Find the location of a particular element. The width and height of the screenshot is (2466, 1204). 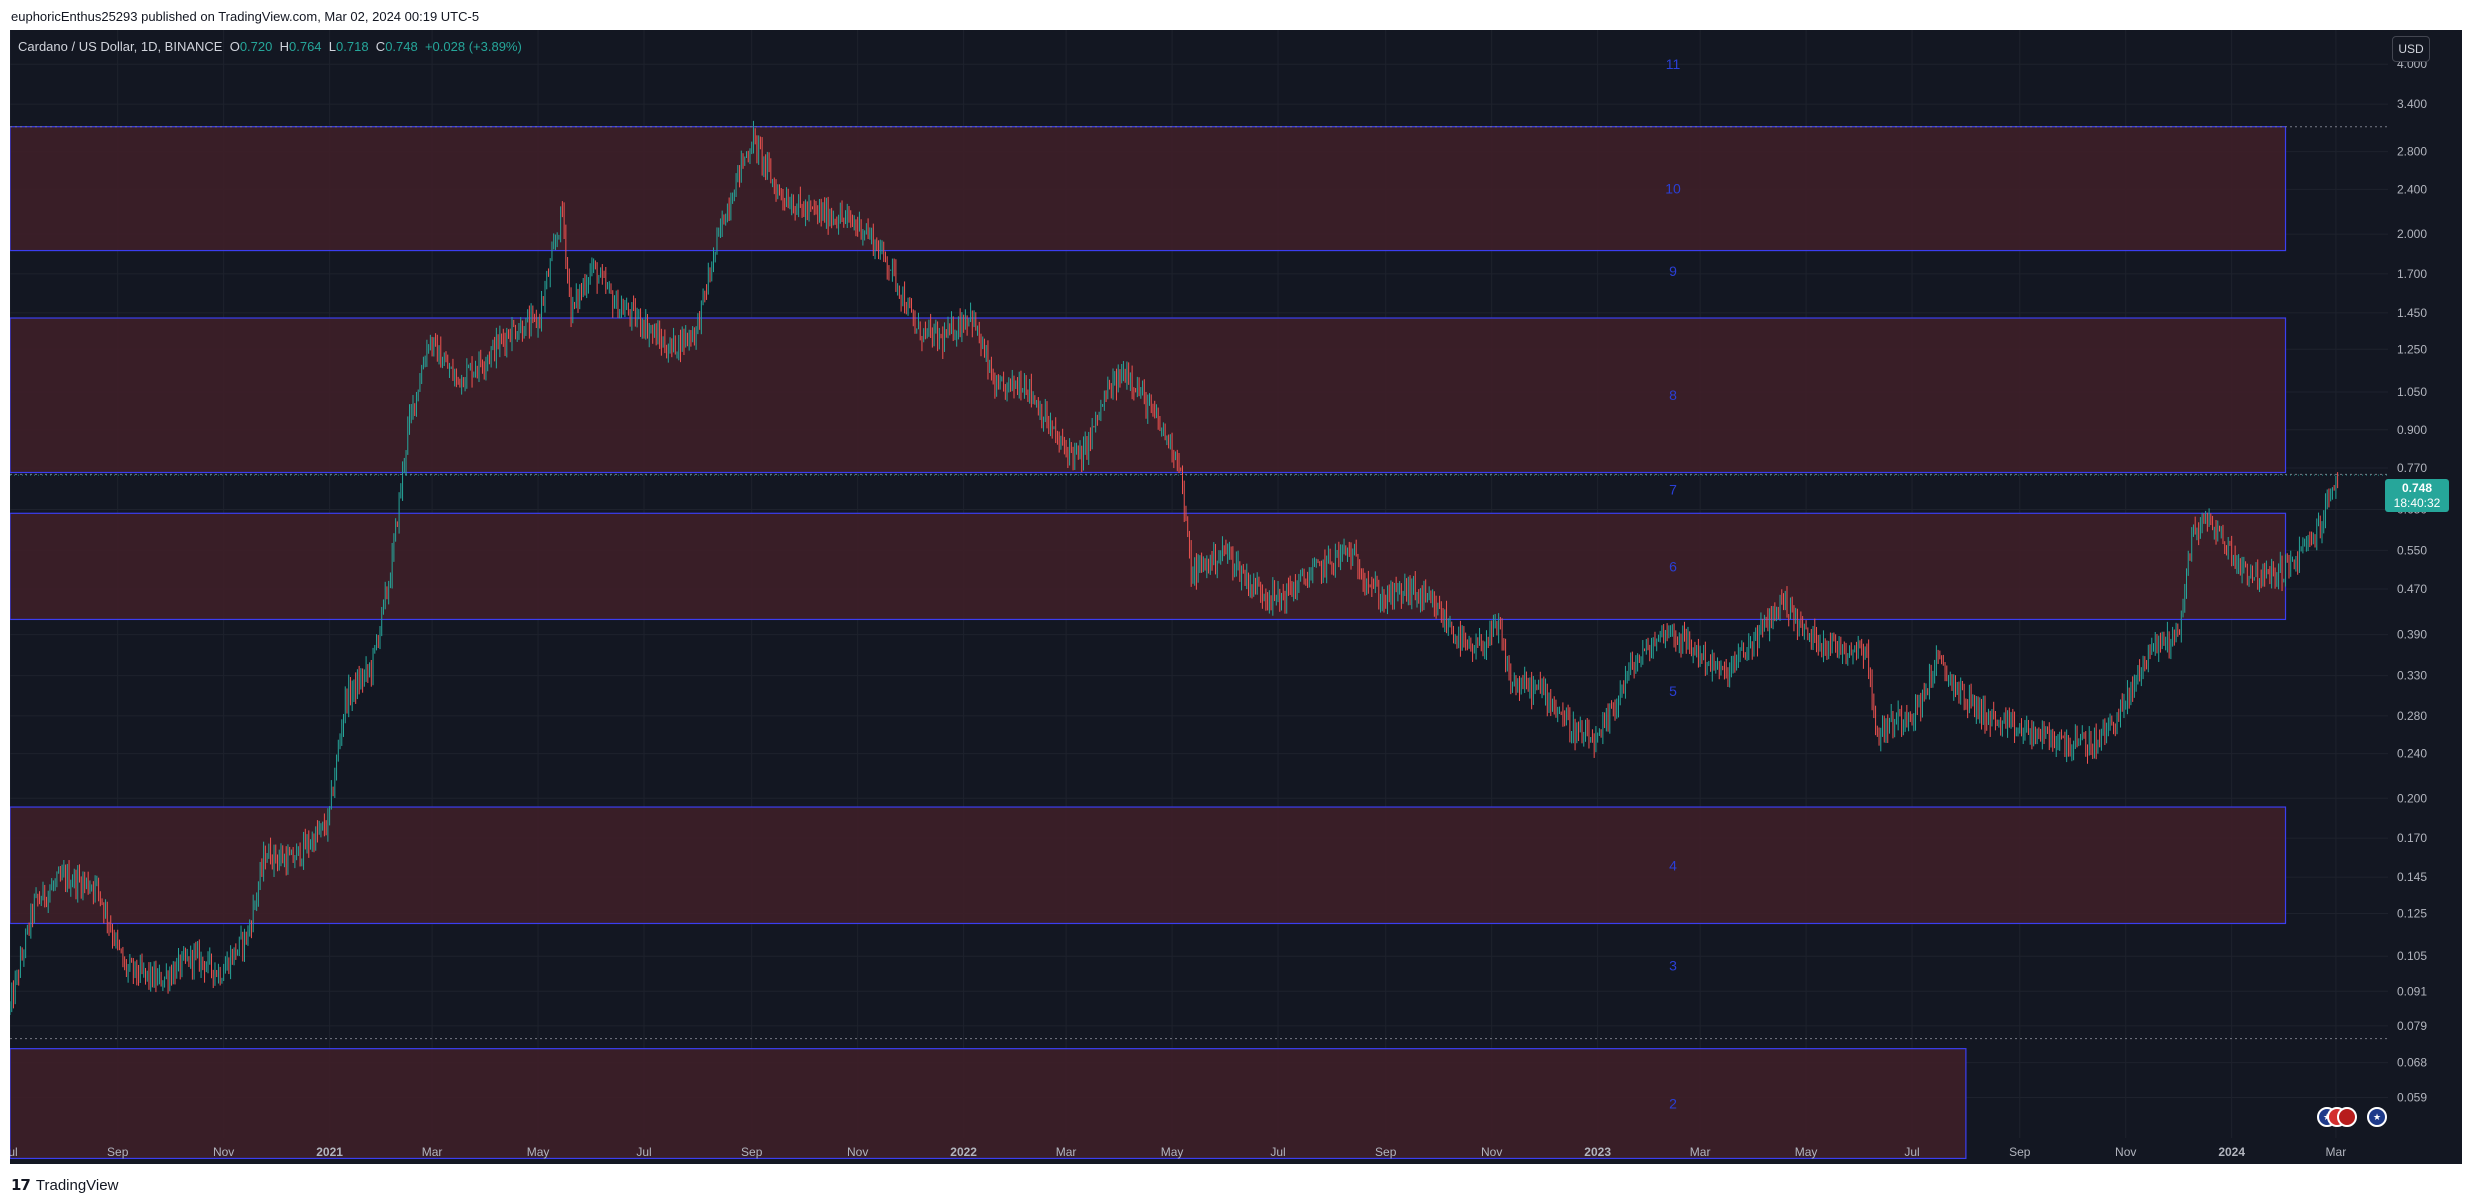

tradingview-logo: 𝟭𝟳 TradingView is located at coordinates (65, 1185).